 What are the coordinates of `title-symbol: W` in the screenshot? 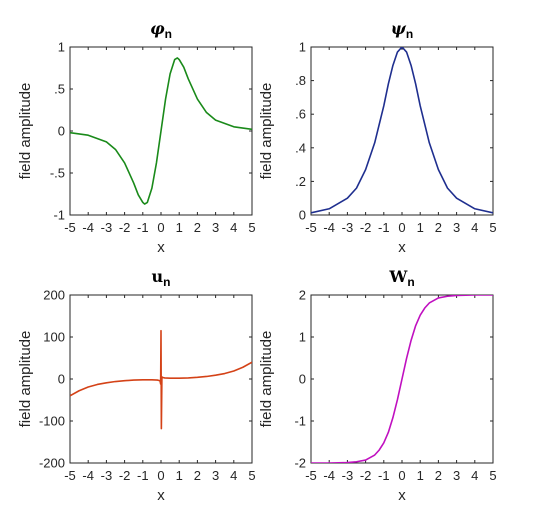 It's located at (398, 276).